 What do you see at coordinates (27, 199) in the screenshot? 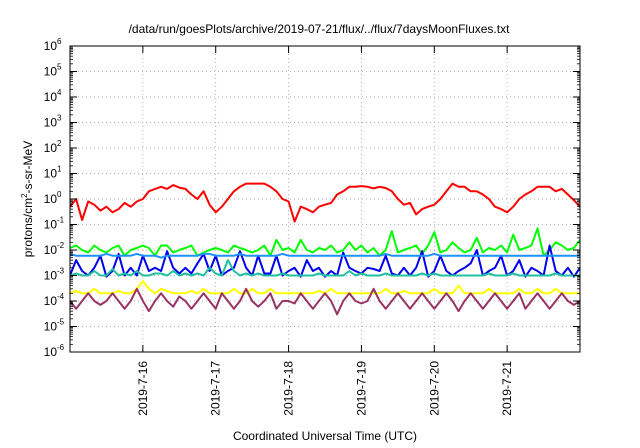
I see `y-axis-label: protons/cm2-s-sr-MeV` at bounding box center [27, 199].